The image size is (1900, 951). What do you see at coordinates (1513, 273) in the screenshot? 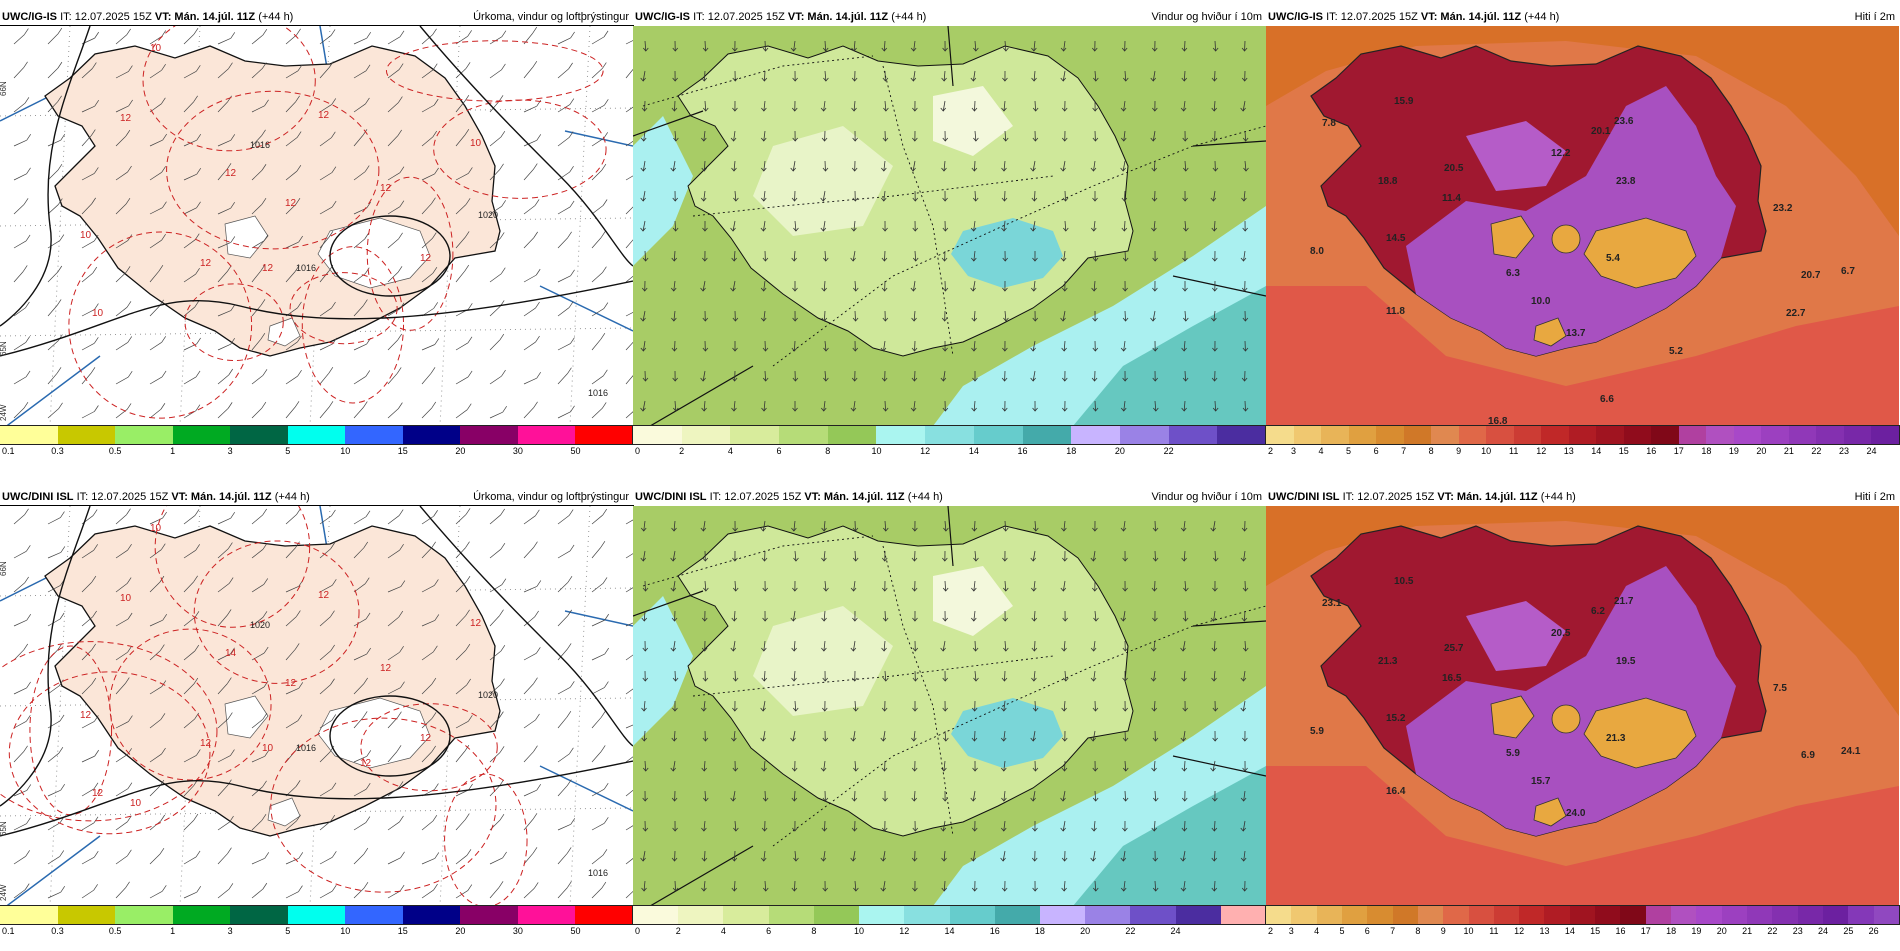
I see `temperature-value: 6.3` at bounding box center [1513, 273].